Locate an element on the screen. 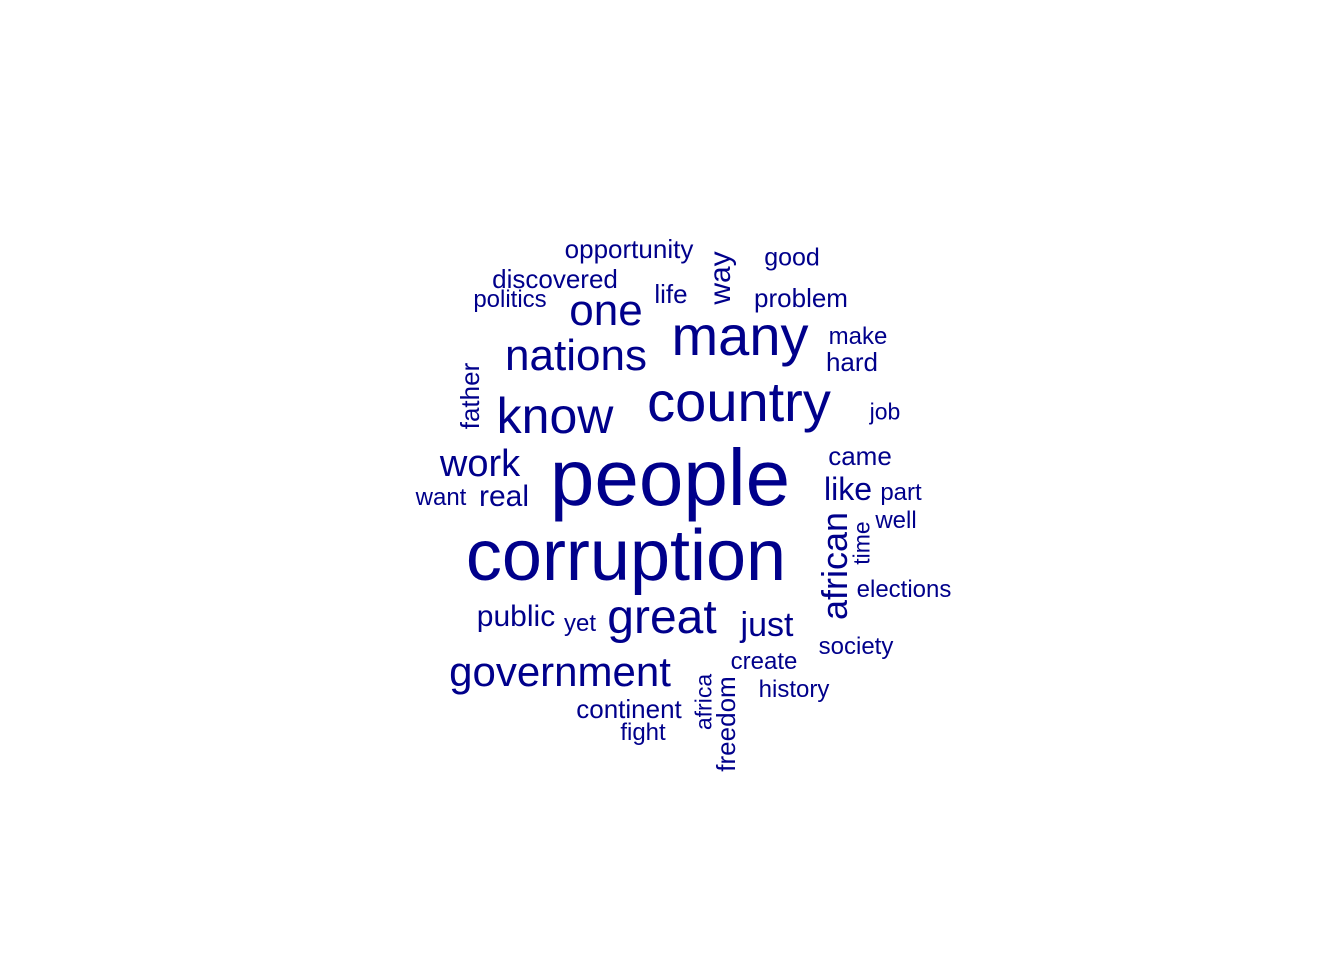  word-corruption: corruption is located at coordinates (626, 556).